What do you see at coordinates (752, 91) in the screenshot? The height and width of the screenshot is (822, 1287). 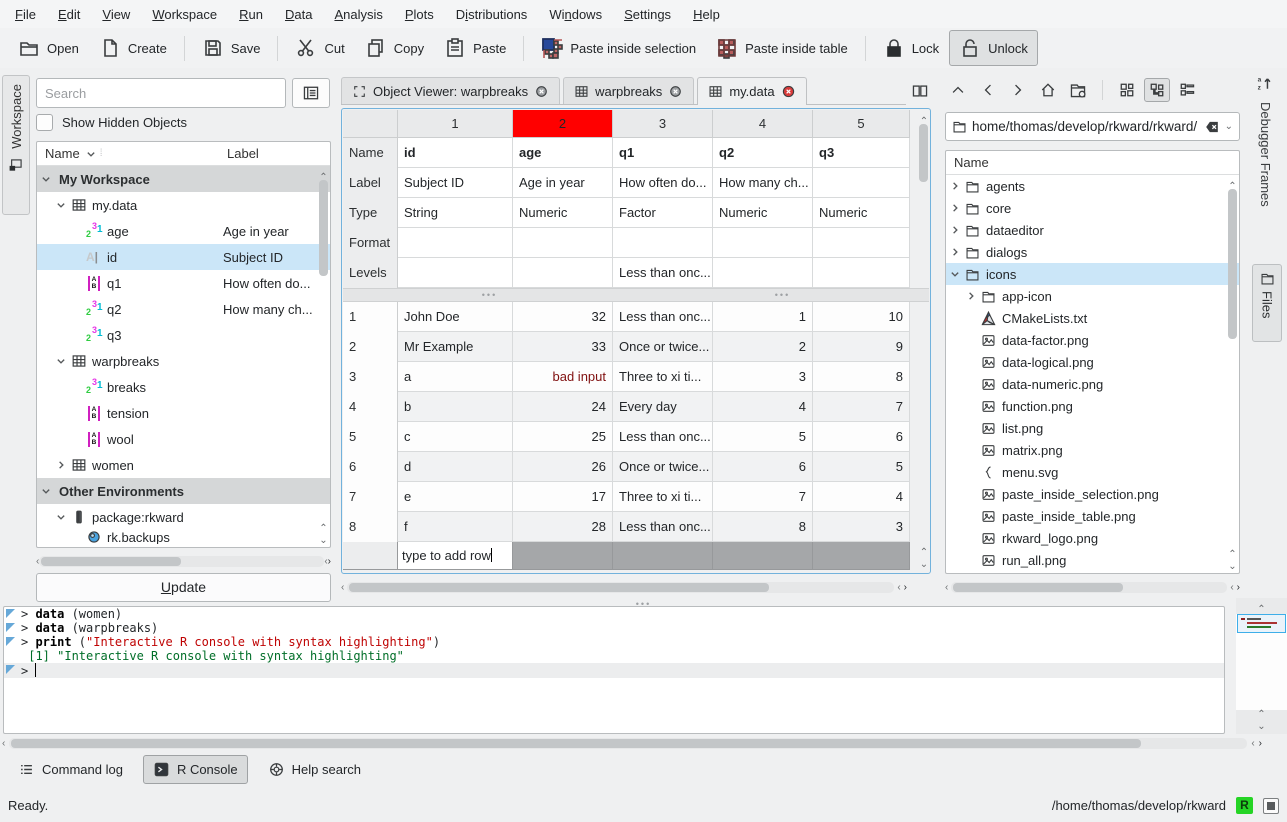 I see `tab-my-data: my.data` at bounding box center [752, 91].